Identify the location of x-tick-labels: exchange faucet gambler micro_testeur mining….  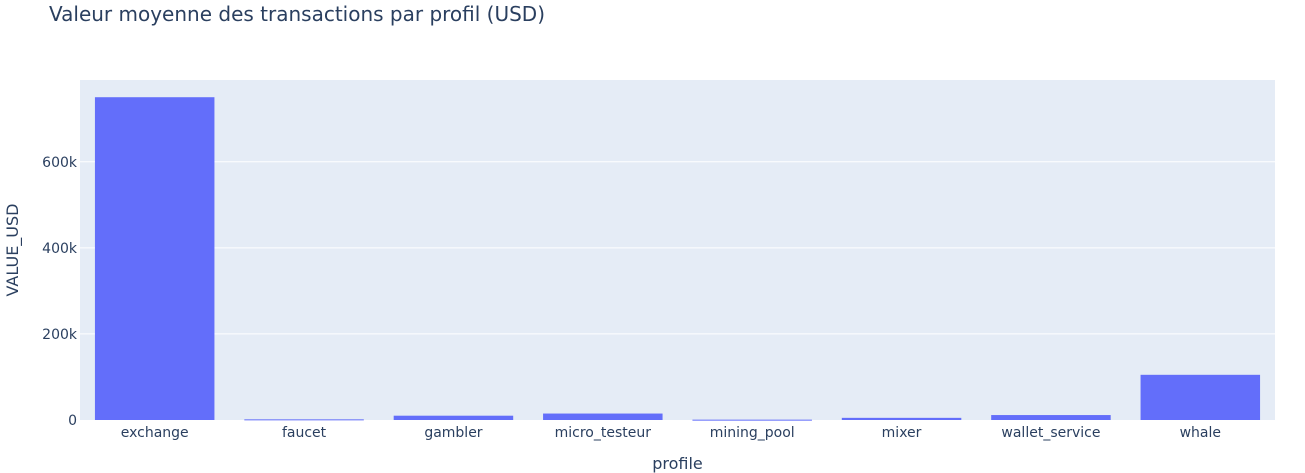
(671, 433).